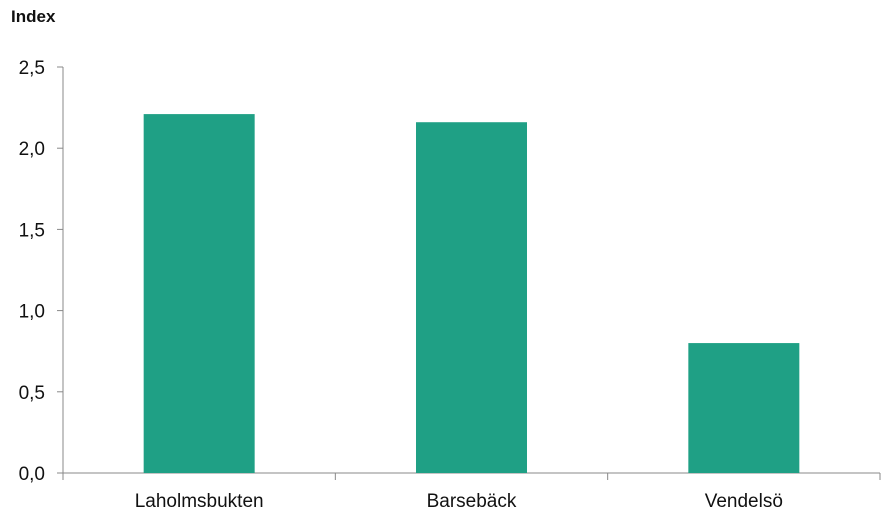 Image resolution: width=888 pixels, height=515 pixels. I want to click on y-tick-label: 1,0, so click(32, 312).